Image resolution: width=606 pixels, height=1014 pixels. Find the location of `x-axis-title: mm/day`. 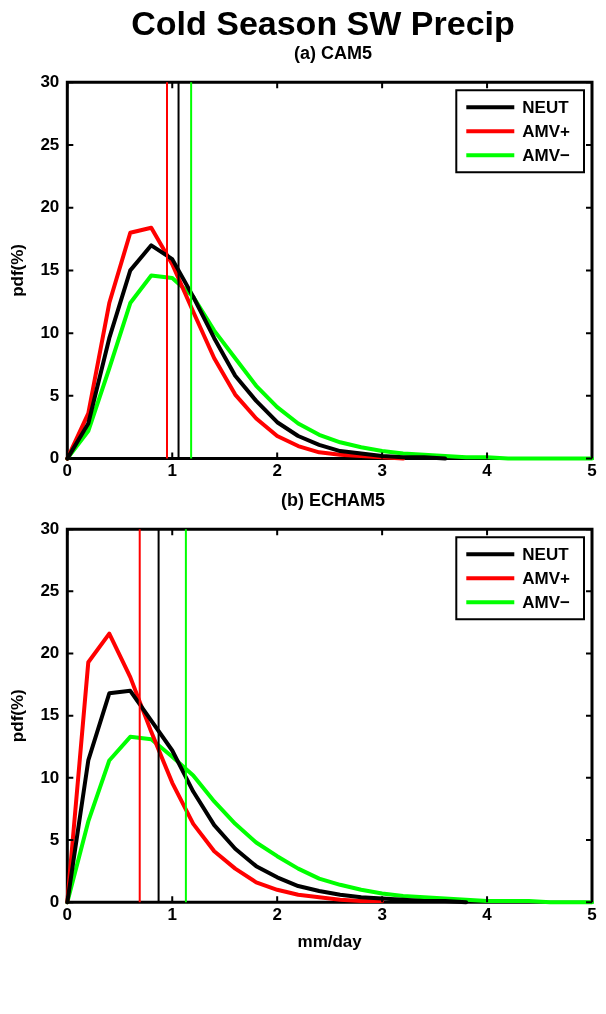

x-axis-title: mm/day is located at coordinates (330, 942).